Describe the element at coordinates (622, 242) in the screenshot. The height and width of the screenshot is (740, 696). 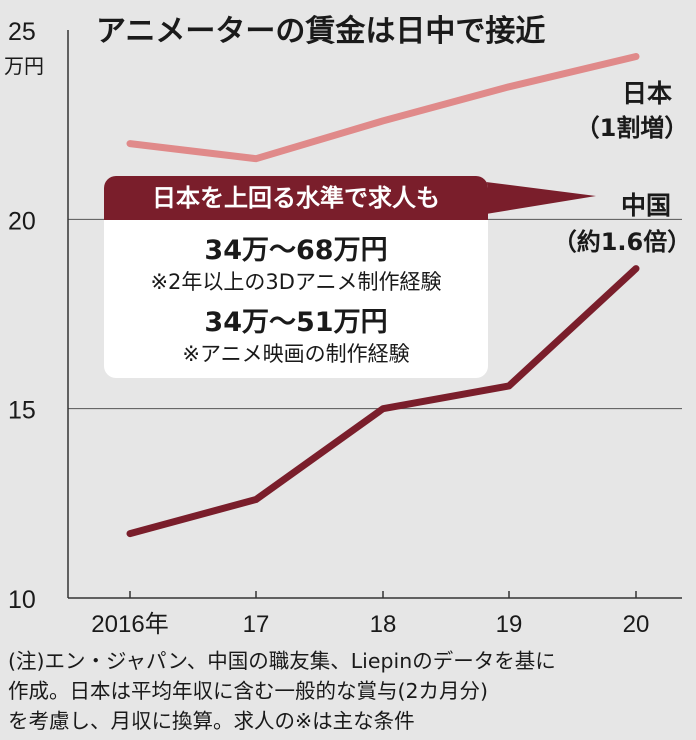
I see `series-note-china: （約1.6倍）` at that location.